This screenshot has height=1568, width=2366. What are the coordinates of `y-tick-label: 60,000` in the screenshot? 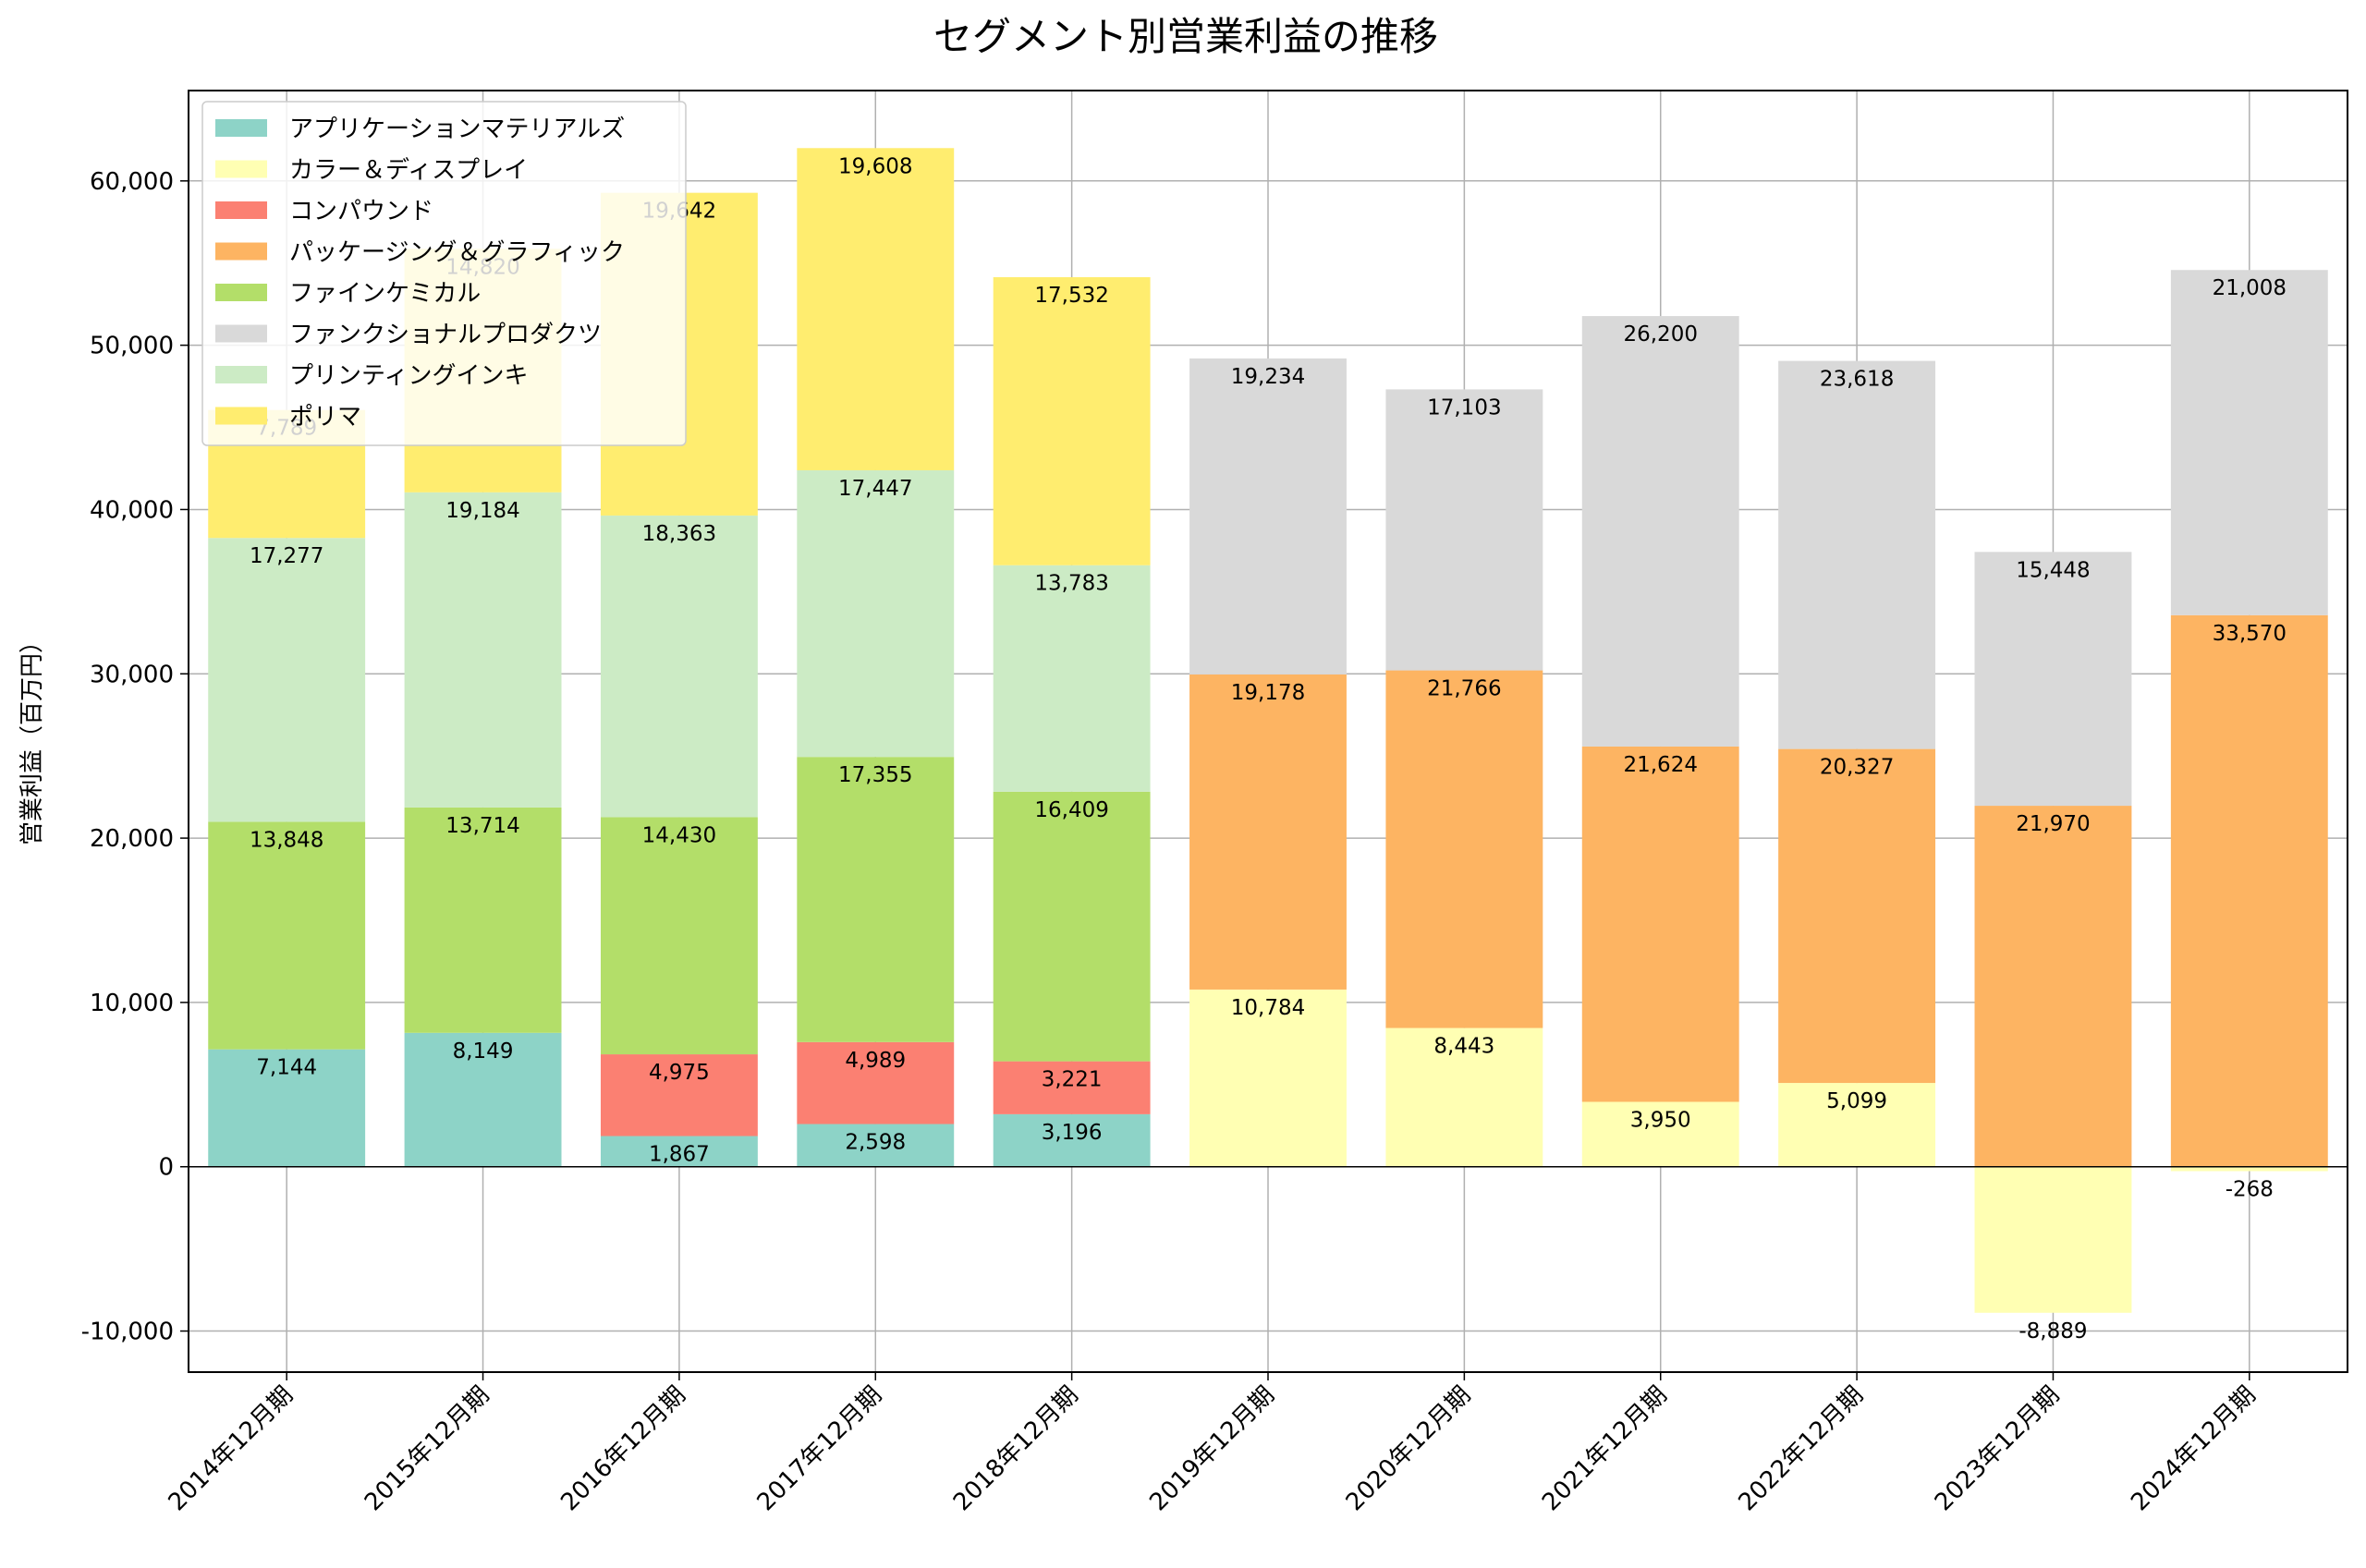 It's located at (132, 182).